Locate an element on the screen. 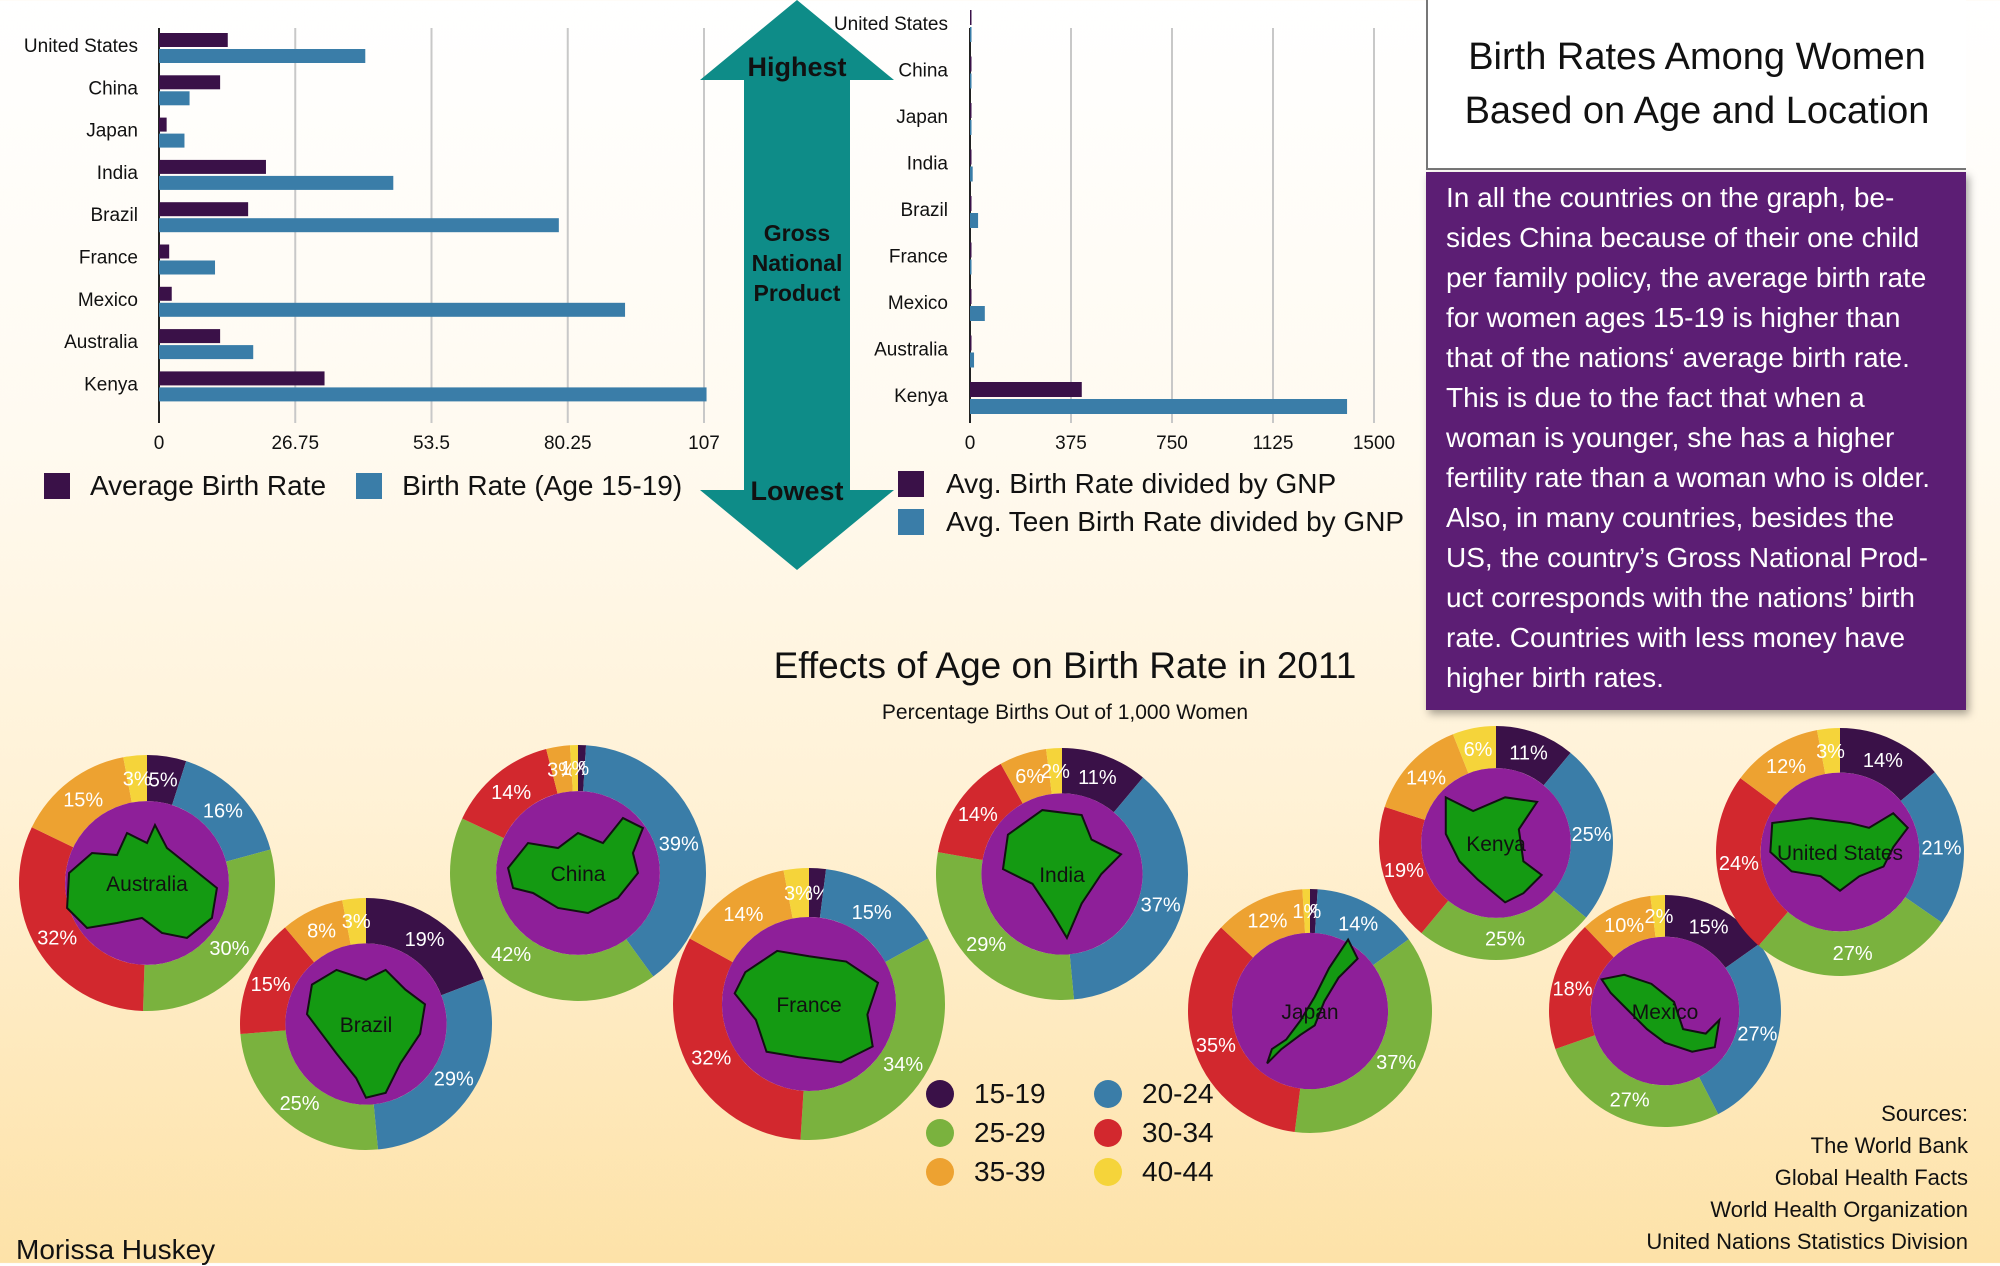 The width and height of the screenshot is (2000, 1266). donut-india: 11% 37% 29% 14% 6%2% India is located at coordinates (1062, 874).